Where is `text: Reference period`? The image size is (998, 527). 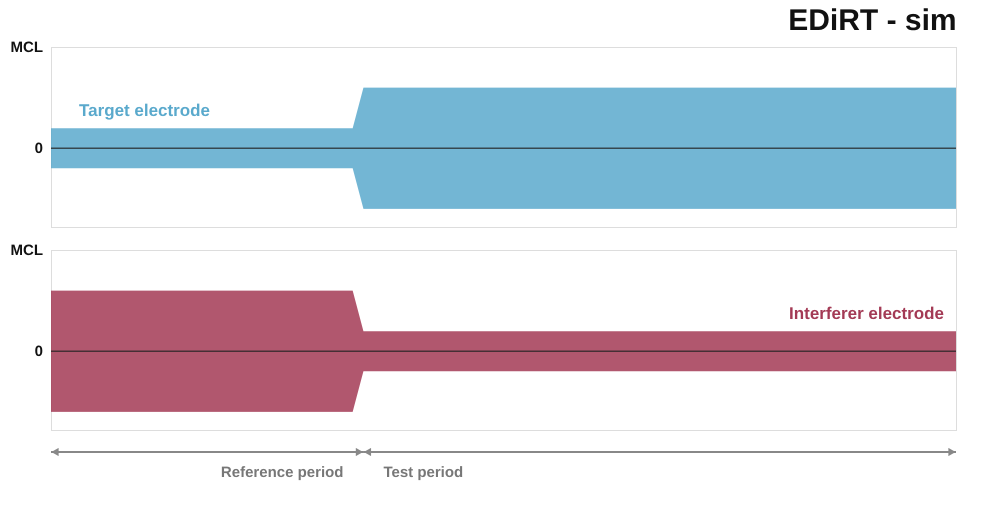 text: Reference period is located at coordinates (282, 472).